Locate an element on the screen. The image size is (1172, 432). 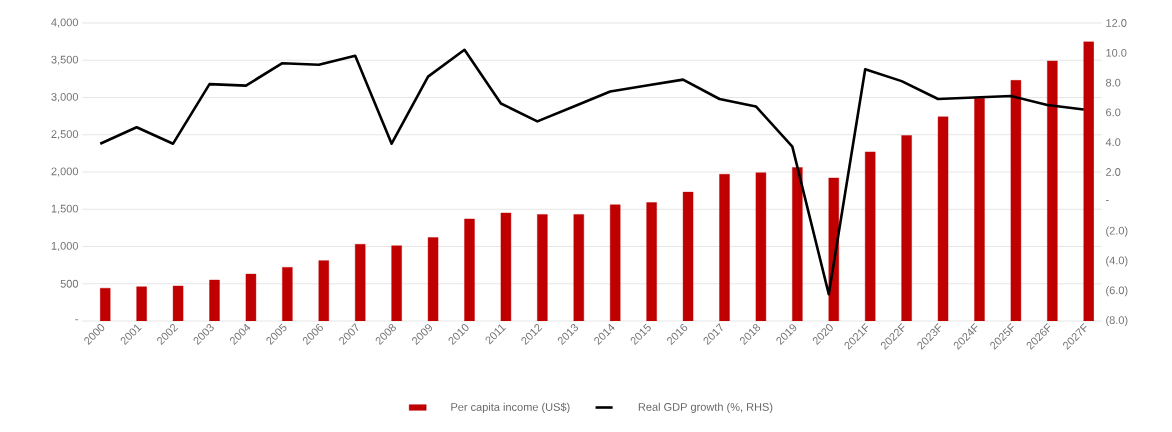
y-tick-label: 3,500 is located at coordinates (65, 60).